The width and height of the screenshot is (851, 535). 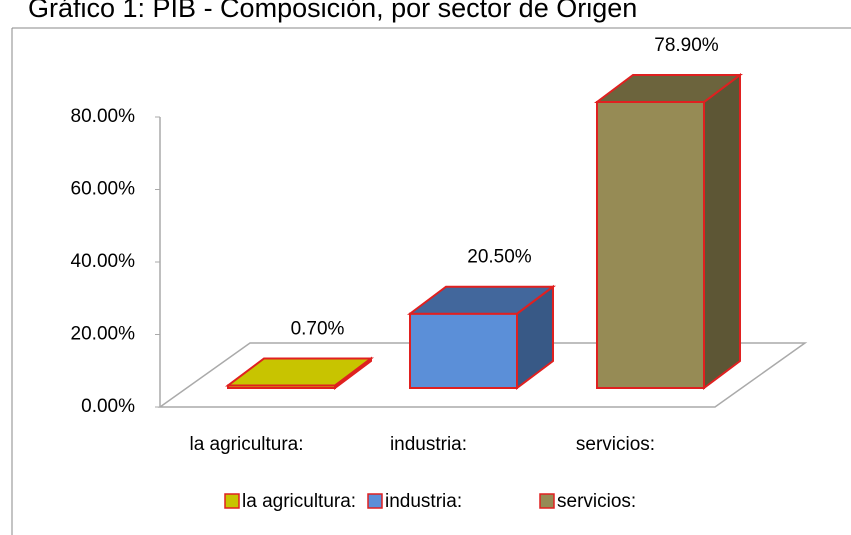 I want to click on x-tick-label: industria:, so click(x=428, y=444).